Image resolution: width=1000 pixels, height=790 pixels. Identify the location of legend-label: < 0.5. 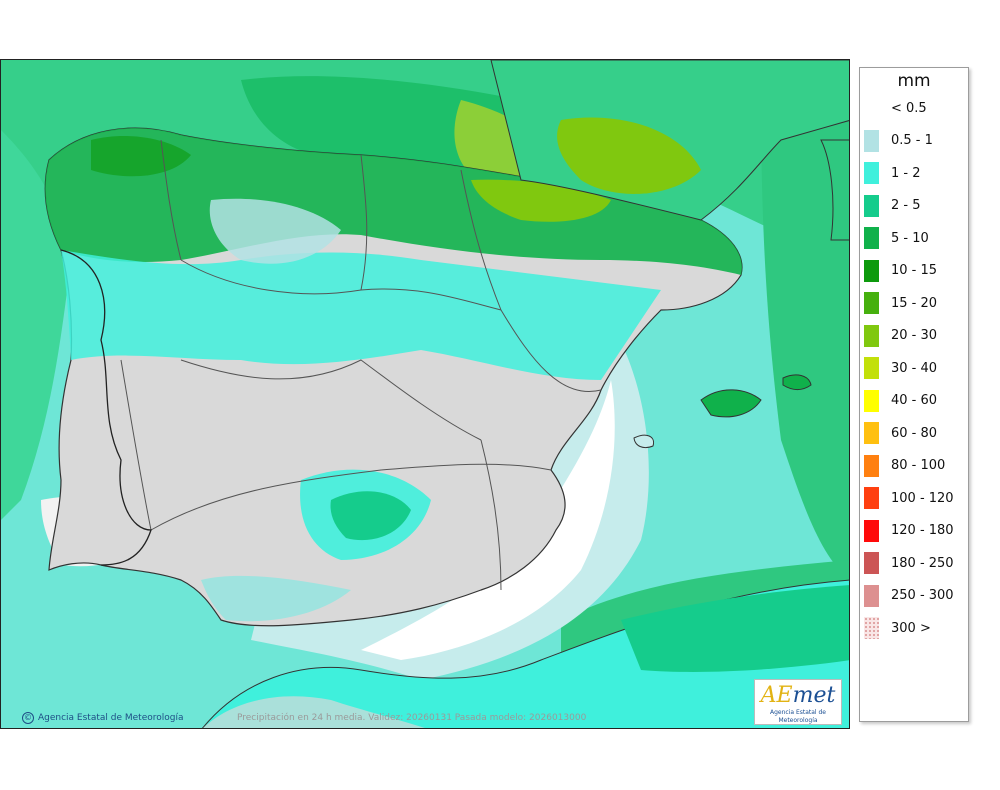
(909, 108).